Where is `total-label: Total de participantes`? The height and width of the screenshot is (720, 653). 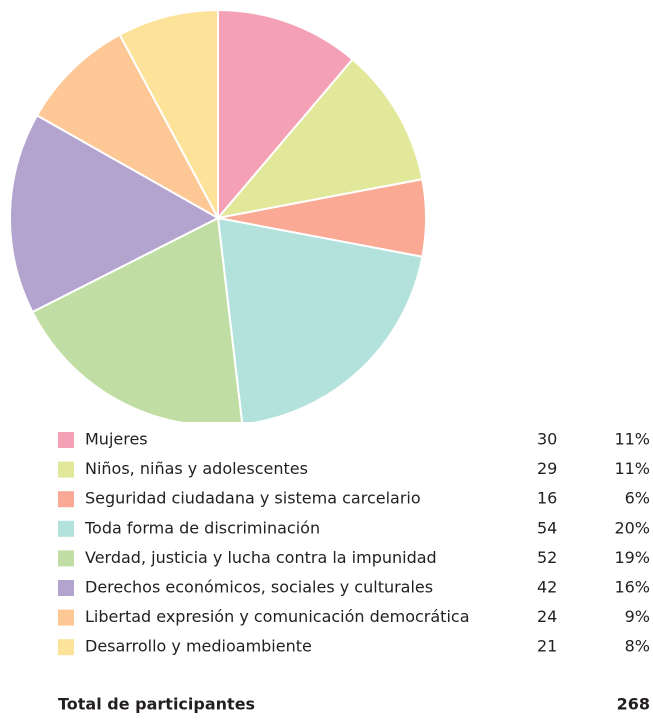
total-label: Total de participantes is located at coordinates (156, 704).